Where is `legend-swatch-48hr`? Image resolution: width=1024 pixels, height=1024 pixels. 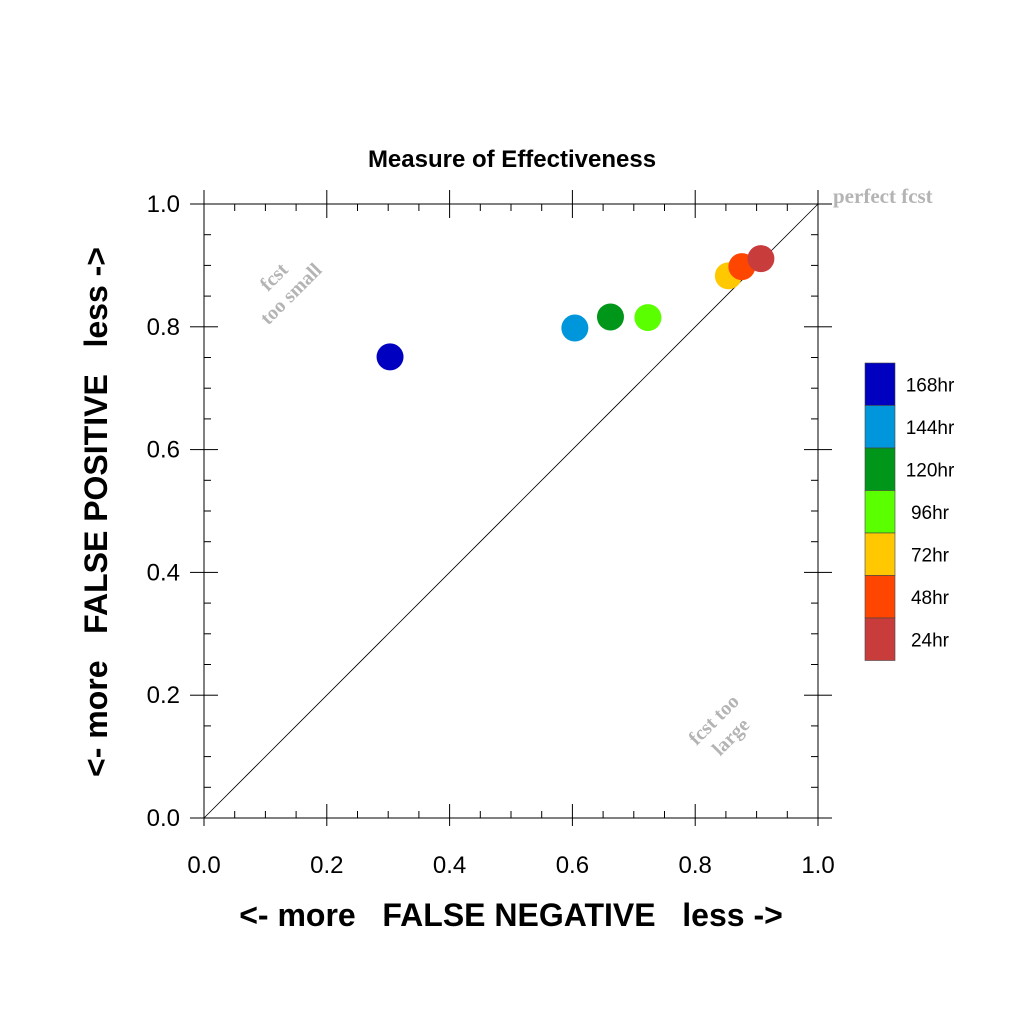
legend-swatch-48hr is located at coordinates (880, 597).